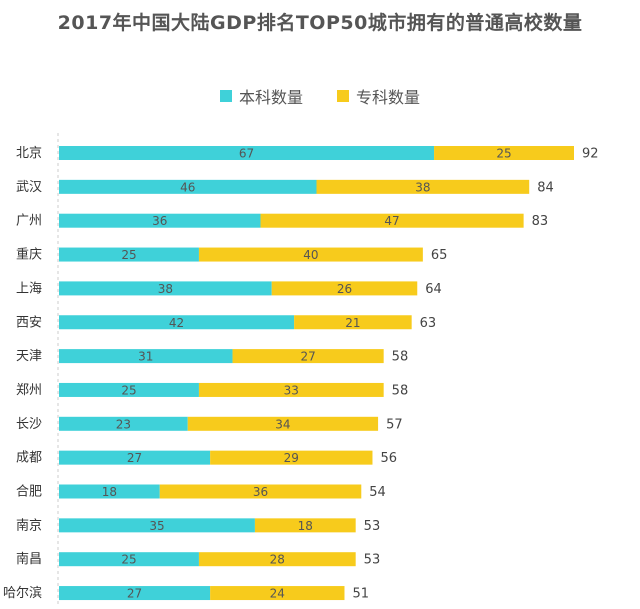 This screenshot has width=640, height=609. Describe the element at coordinates (439, 255) in the screenshot. I see `total-label: 65` at that location.